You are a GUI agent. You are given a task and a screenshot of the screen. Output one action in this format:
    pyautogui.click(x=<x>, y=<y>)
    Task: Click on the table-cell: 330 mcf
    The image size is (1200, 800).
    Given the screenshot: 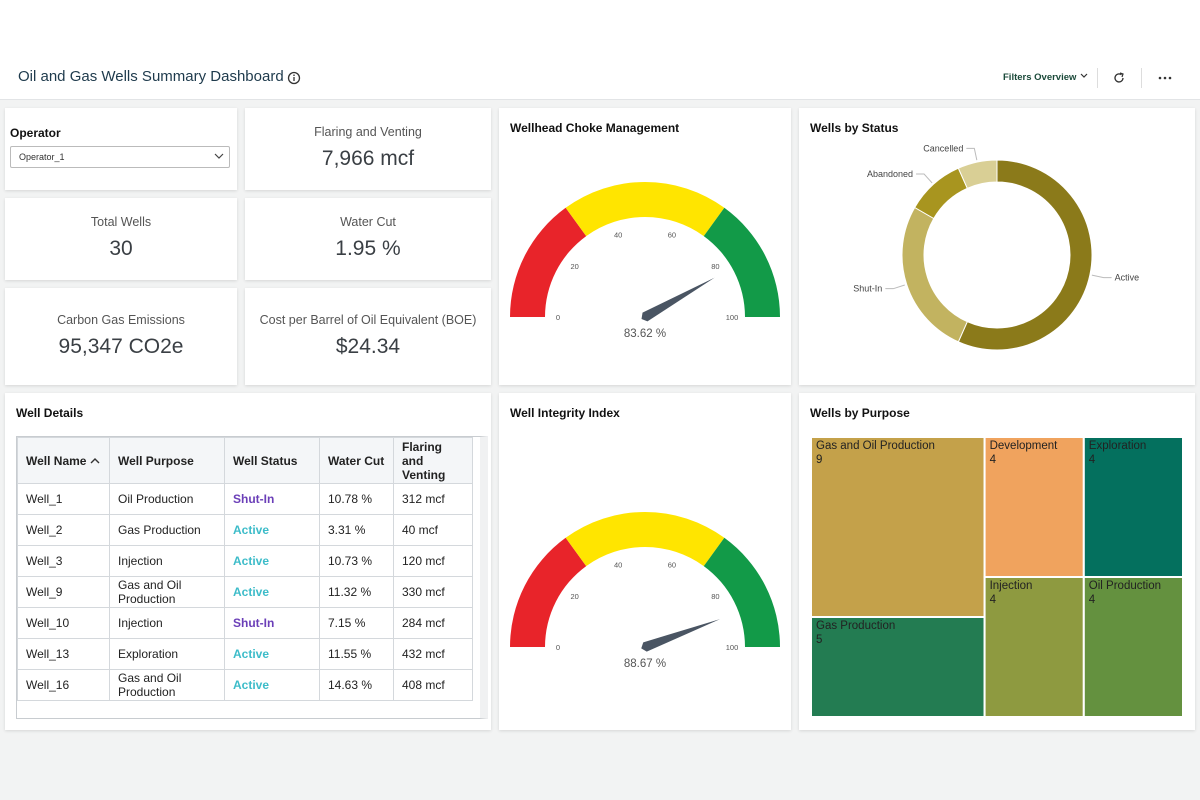 What is the action you would take?
    pyautogui.click(x=433, y=592)
    